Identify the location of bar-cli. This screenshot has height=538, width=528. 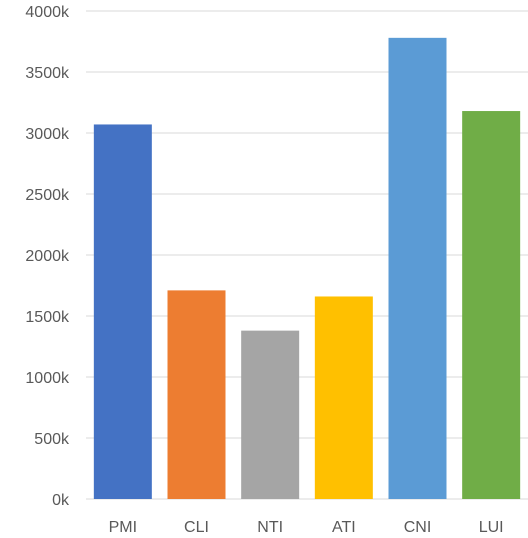
(196, 394).